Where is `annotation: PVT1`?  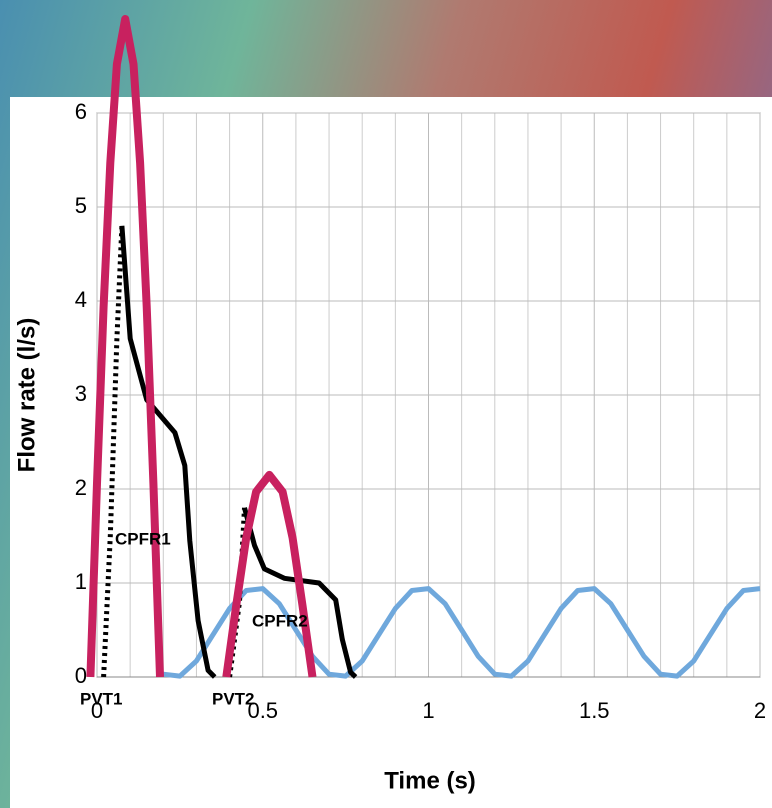
annotation: PVT1 is located at coordinates (101, 698).